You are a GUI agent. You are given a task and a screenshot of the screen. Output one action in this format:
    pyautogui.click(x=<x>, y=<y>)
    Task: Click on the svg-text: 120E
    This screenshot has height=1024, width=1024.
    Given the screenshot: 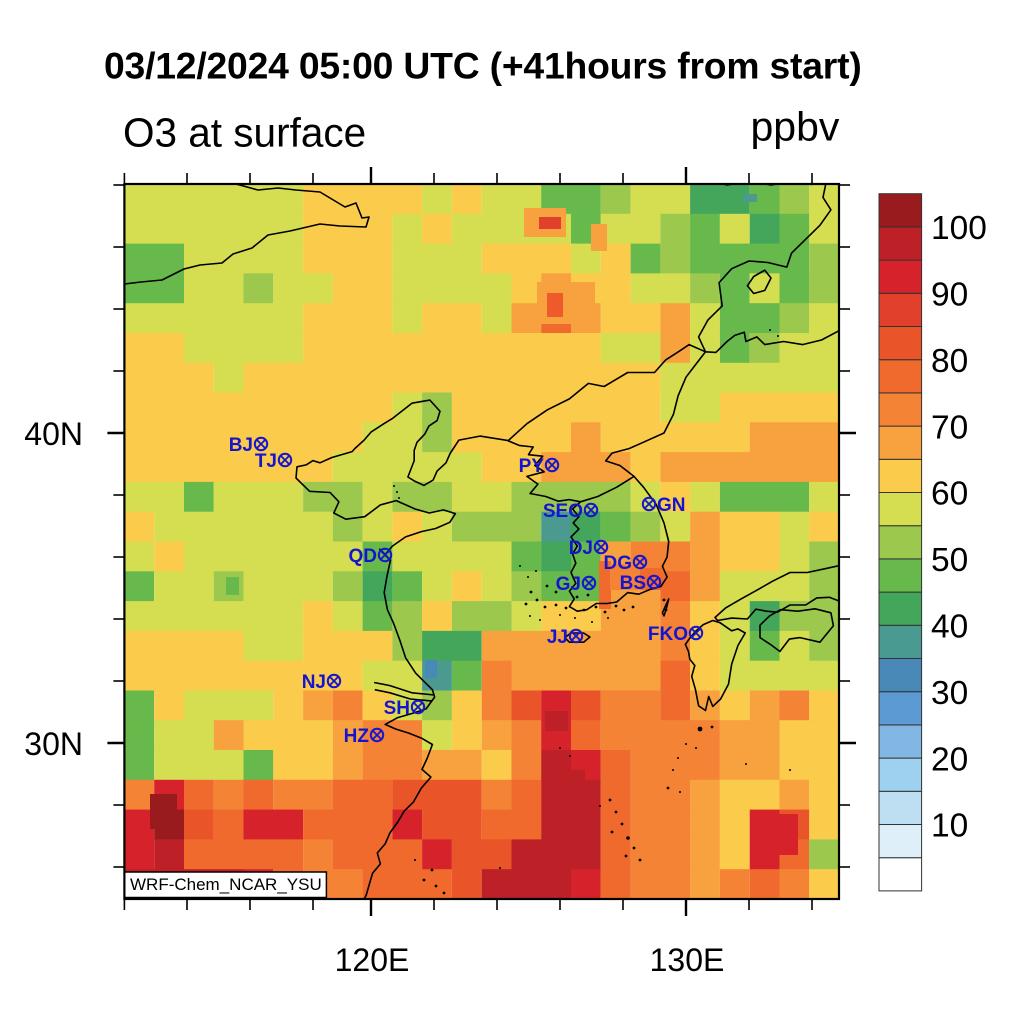 What is the action you would take?
    pyautogui.click(x=372, y=960)
    